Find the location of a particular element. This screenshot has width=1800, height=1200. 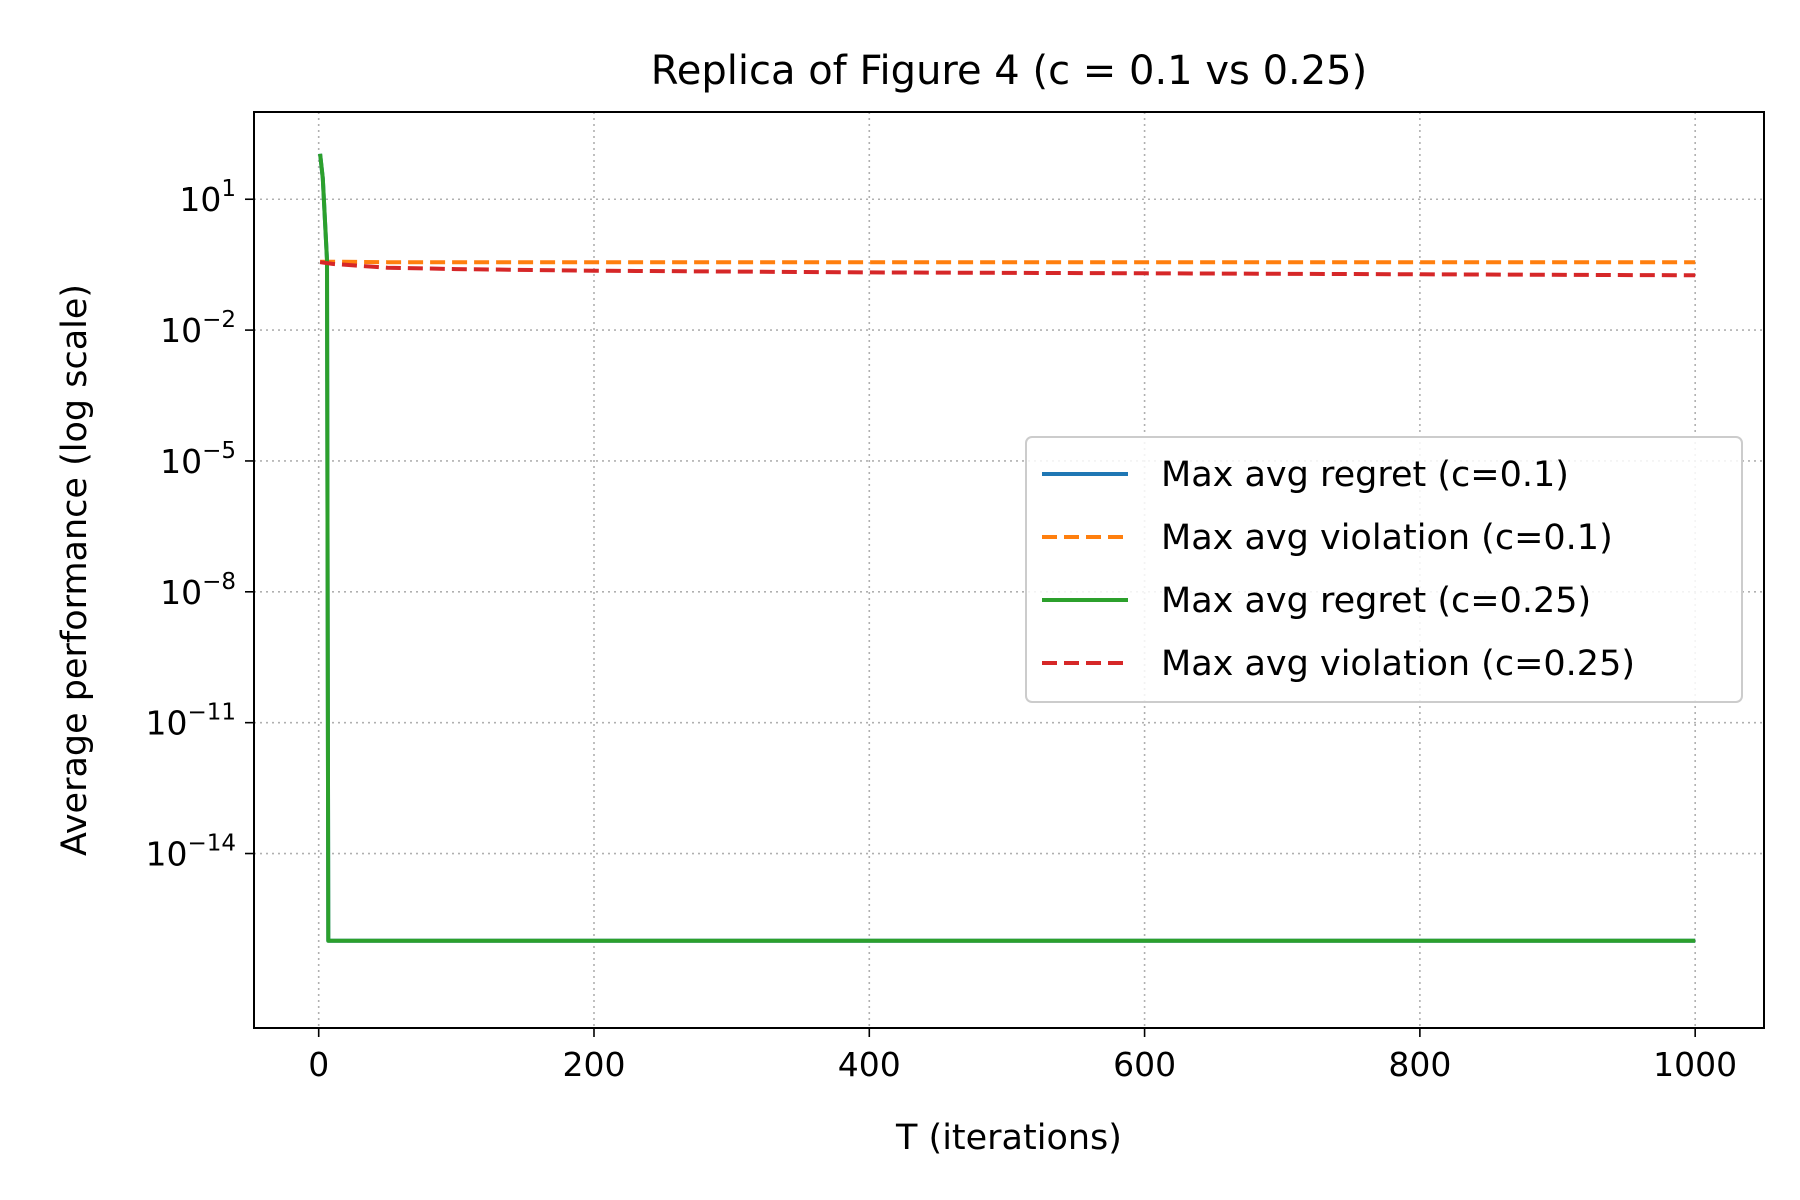

y-tick-exponent: −11 is located at coordinates (211, 713).